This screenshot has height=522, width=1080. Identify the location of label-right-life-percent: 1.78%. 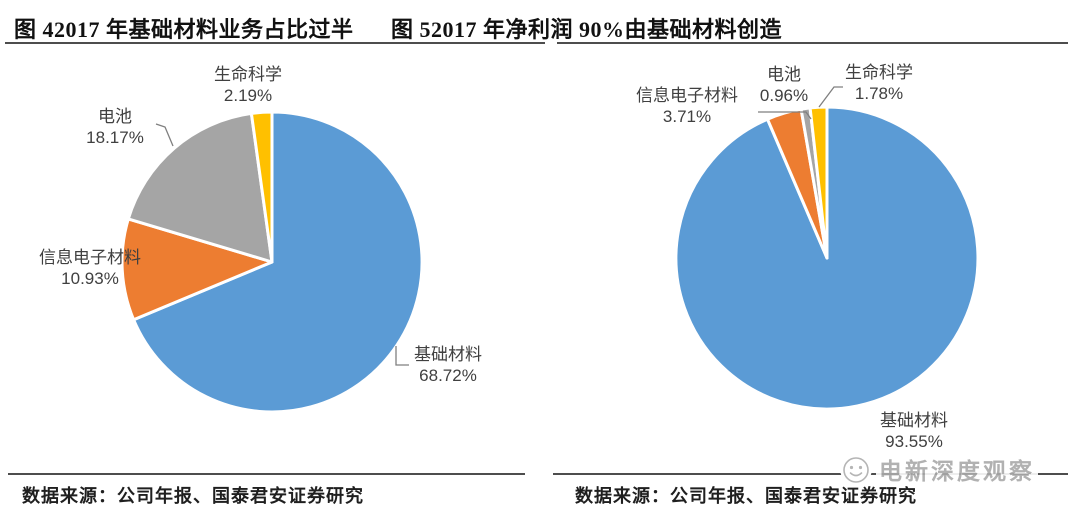
(879, 93).